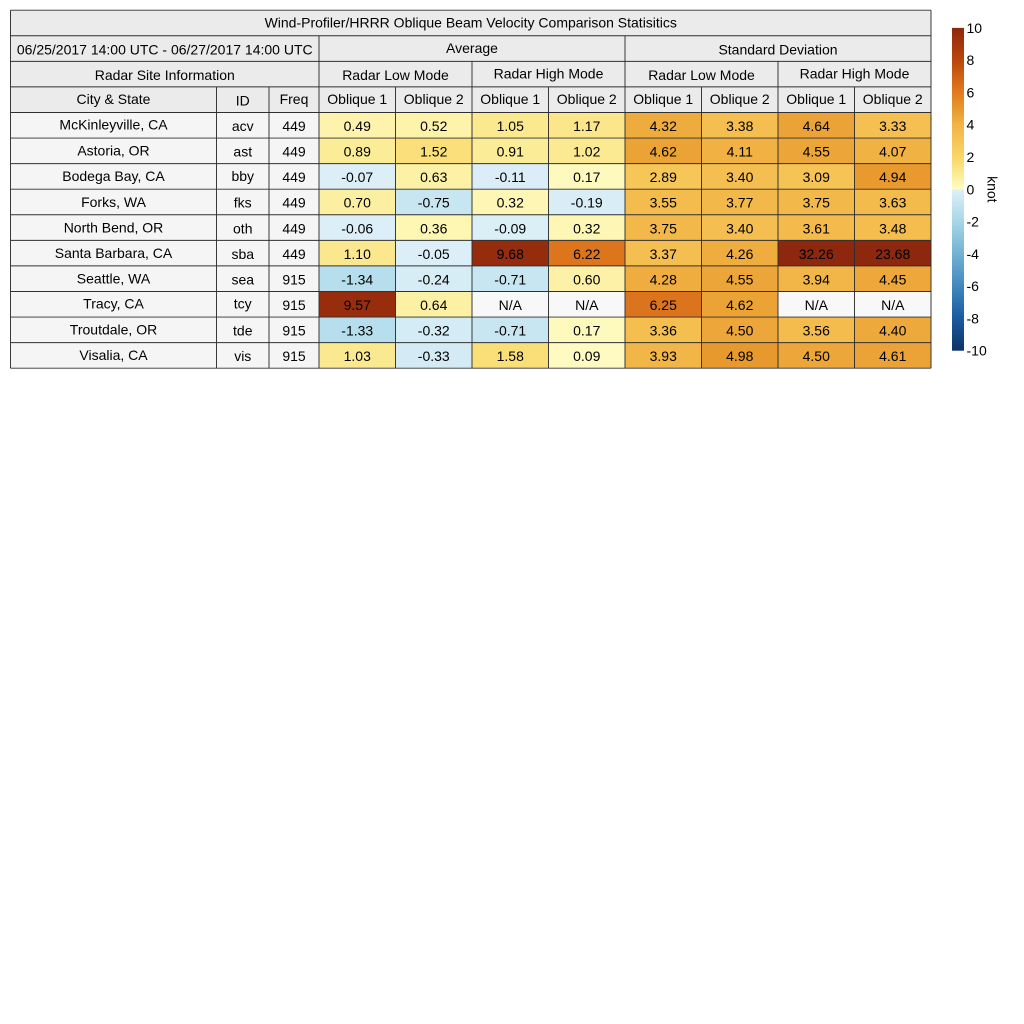  What do you see at coordinates (357, 152) in the screenshot?
I see `svg-text: 0.89` at bounding box center [357, 152].